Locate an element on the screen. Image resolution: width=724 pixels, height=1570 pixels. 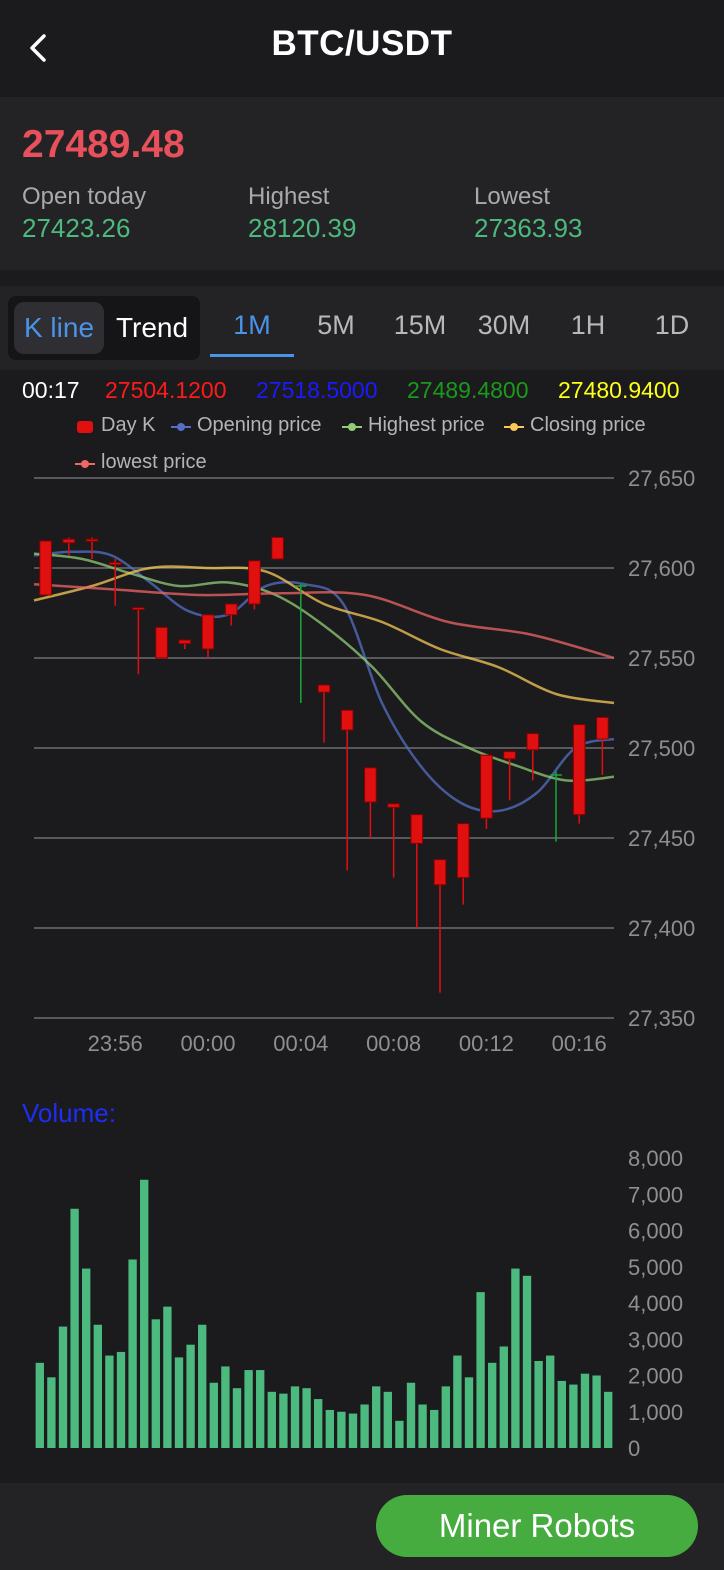
volume-y-tick-label: 4,000 is located at coordinates (655, 1303).